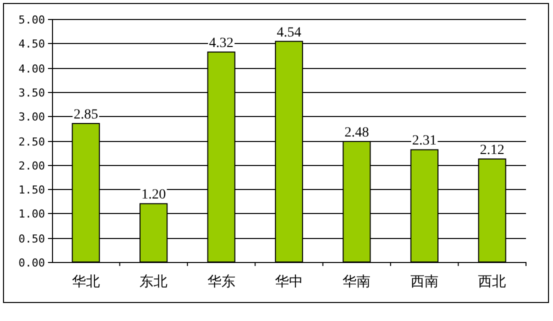 This screenshot has height=321, width=553. Describe the element at coordinates (289, 32) in the screenshot. I see `data-label: 4.54` at that location.